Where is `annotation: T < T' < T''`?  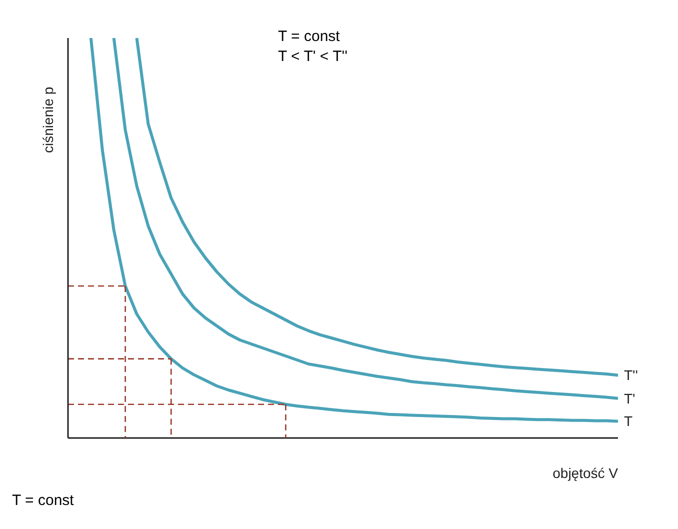
annotation: T < T' < T'' is located at coordinates (313, 56).